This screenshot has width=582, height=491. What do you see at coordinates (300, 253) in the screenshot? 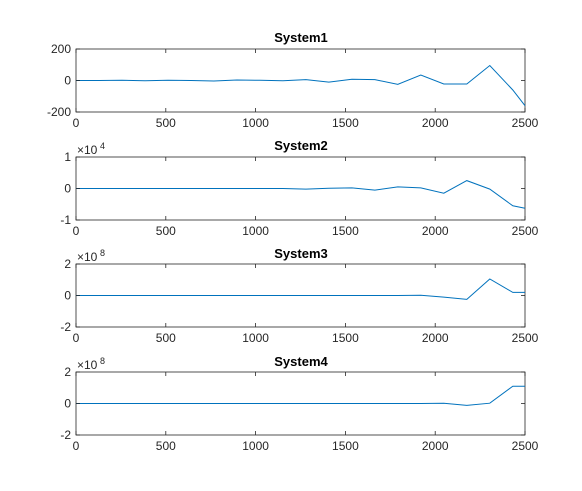
I see `subplot-title: System3` at bounding box center [300, 253].